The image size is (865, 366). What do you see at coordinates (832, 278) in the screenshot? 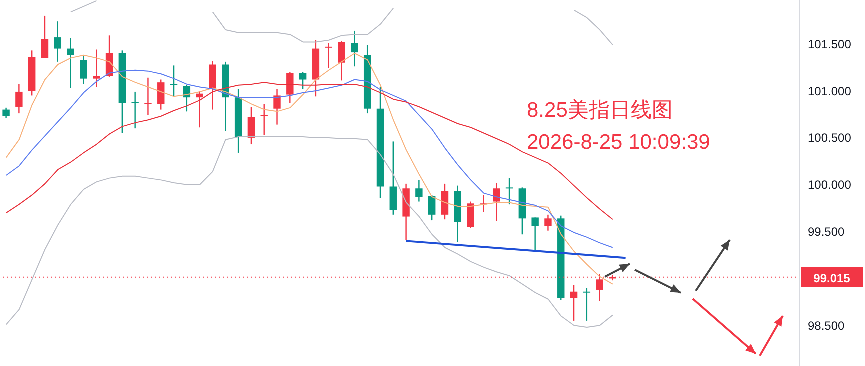
I see `ref-line-label: 99.015` at bounding box center [832, 278].